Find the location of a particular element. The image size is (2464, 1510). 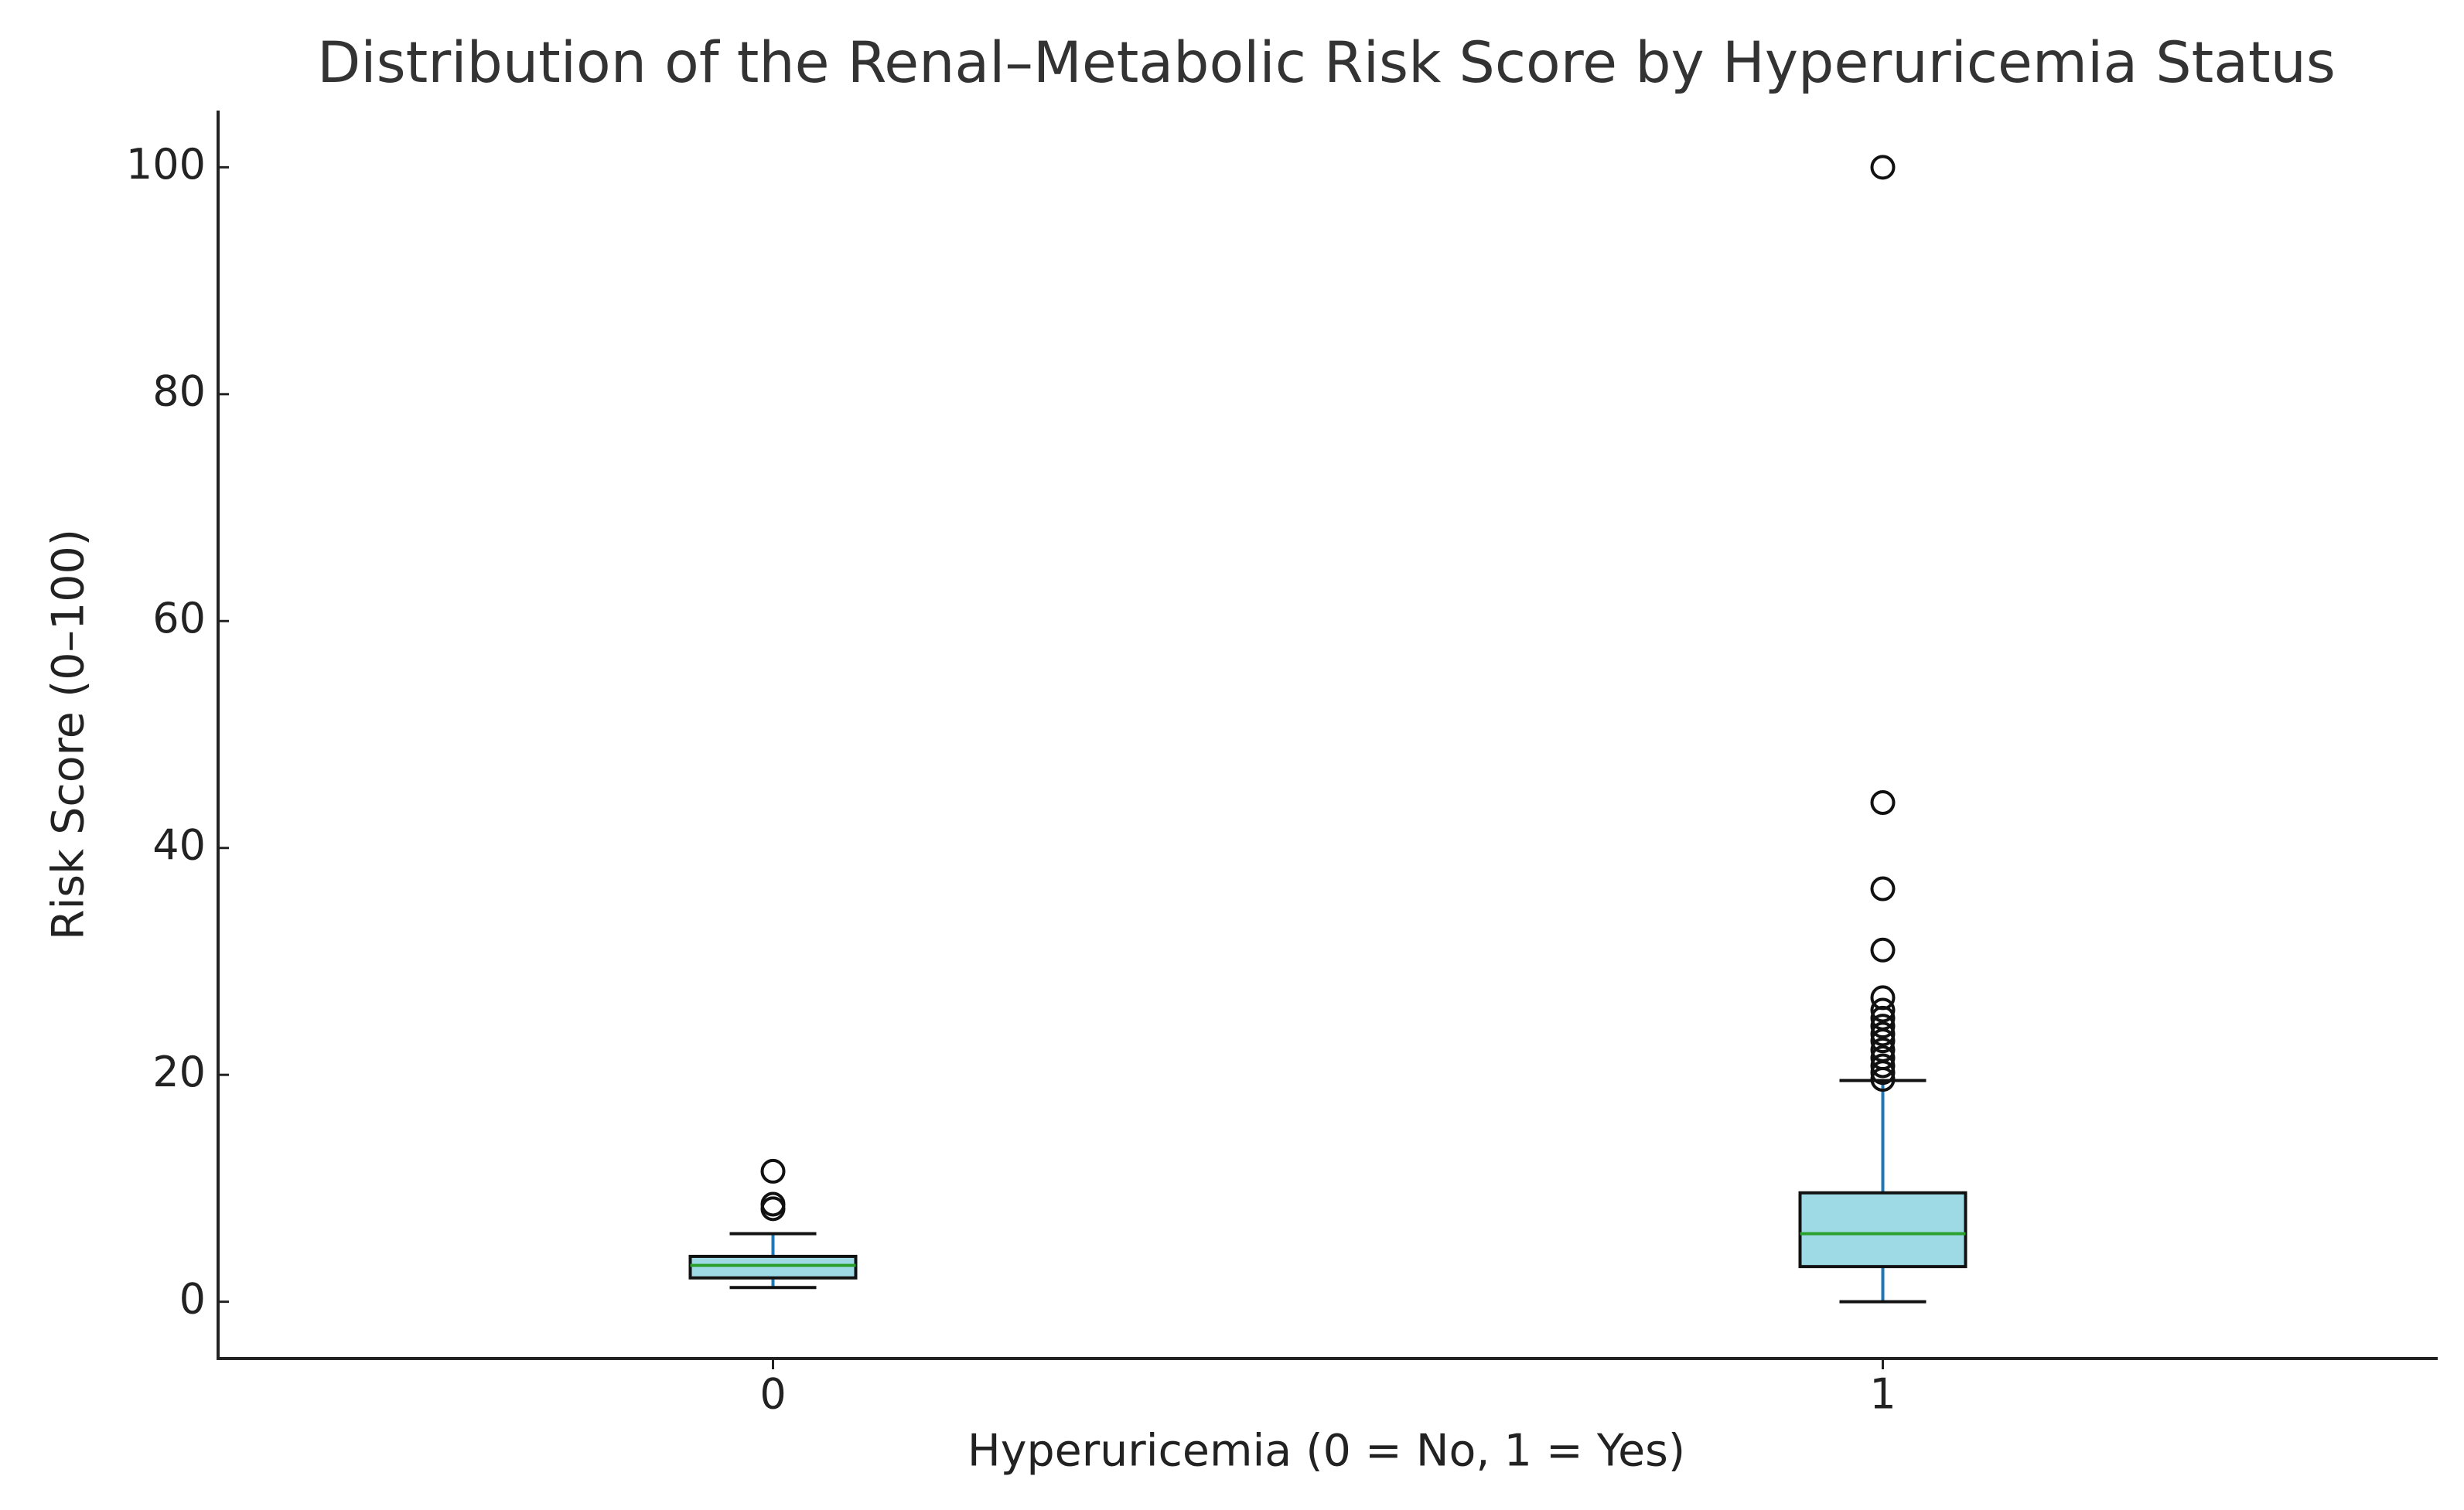

y-tick-label: 100 is located at coordinates (166, 165).